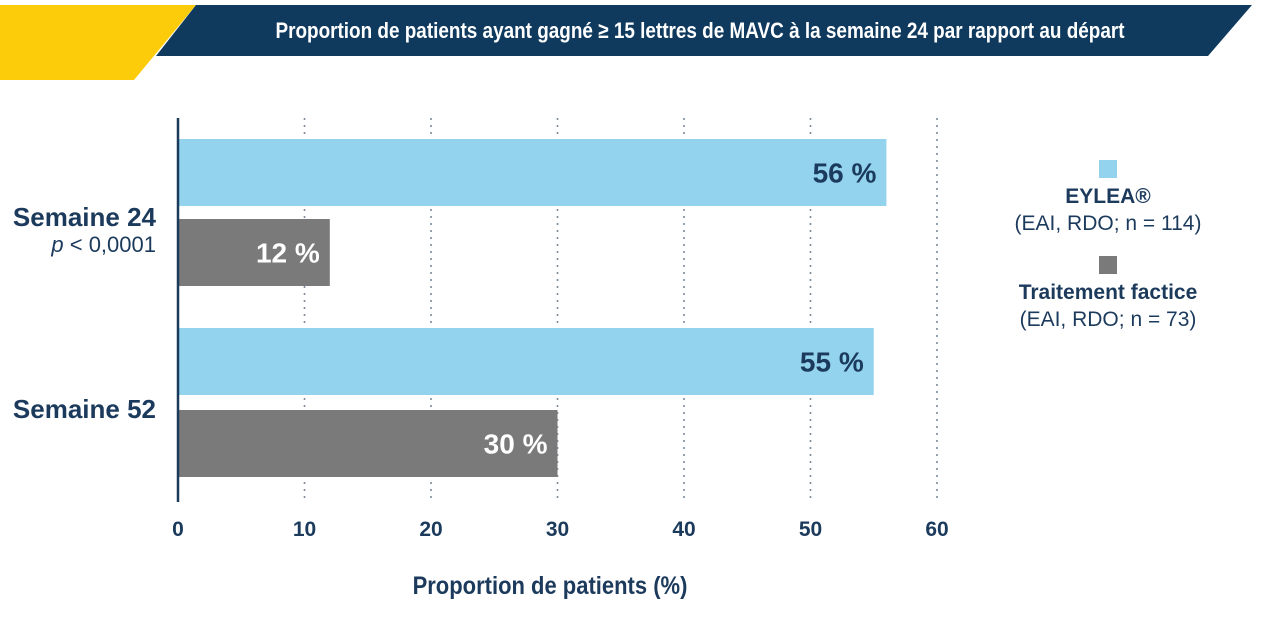  I want to click on bar-value-label: 55 %, so click(832, 362).